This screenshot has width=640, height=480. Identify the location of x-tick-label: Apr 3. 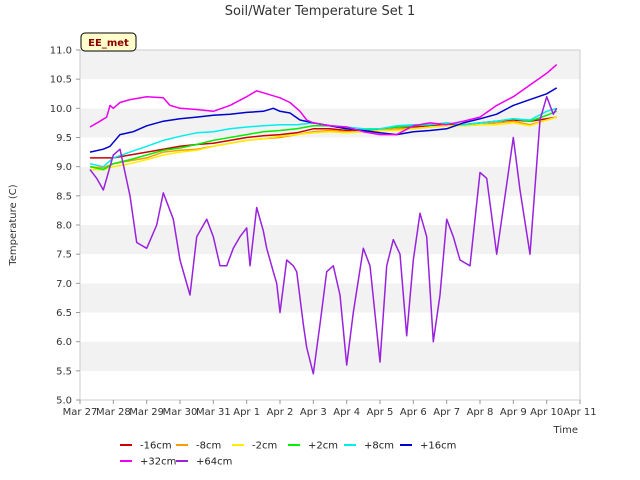
(313, 412).